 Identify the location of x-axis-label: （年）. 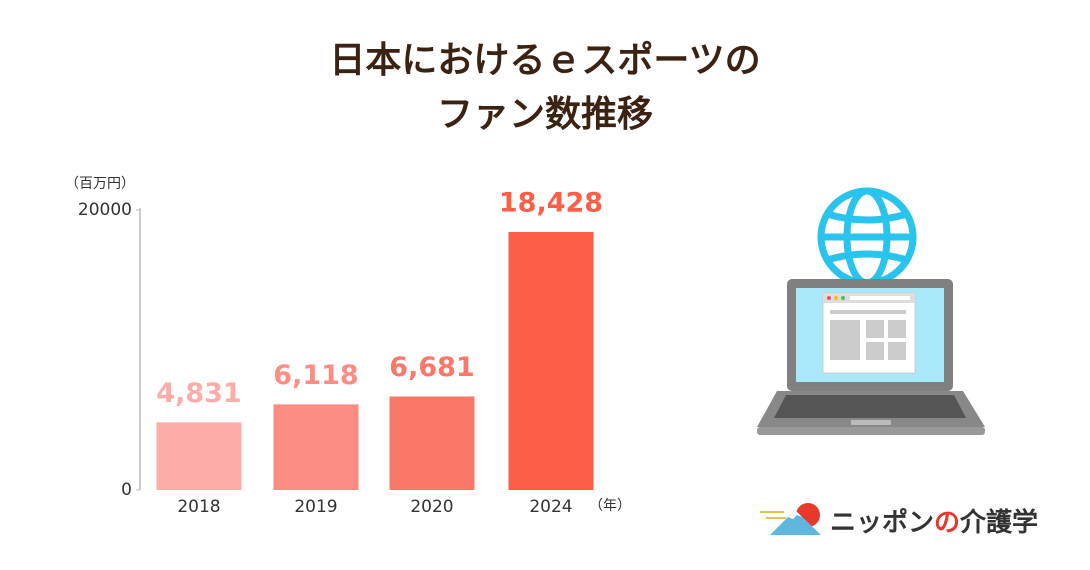
(610, 506).